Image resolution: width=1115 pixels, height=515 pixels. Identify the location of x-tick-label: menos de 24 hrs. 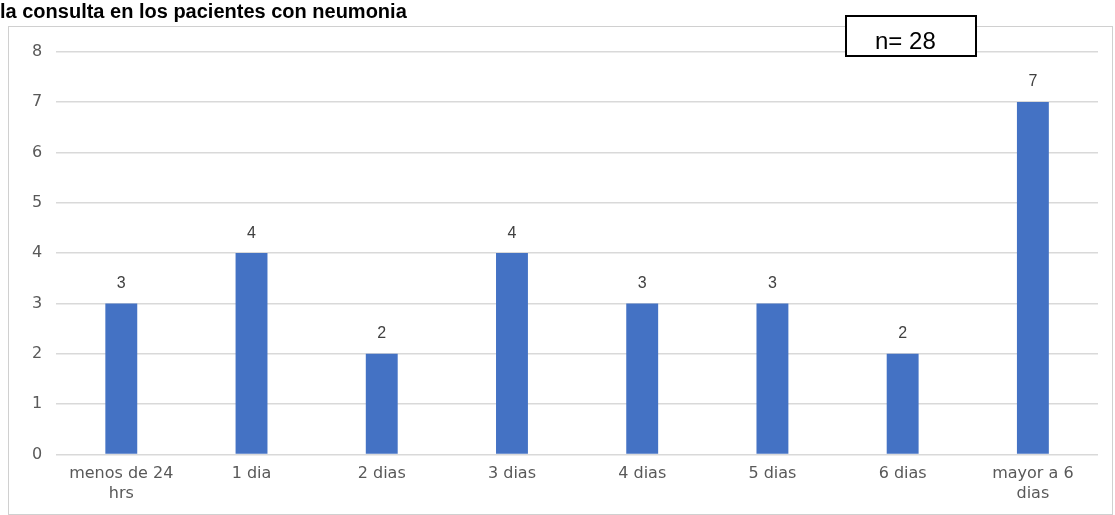
(121, 482).